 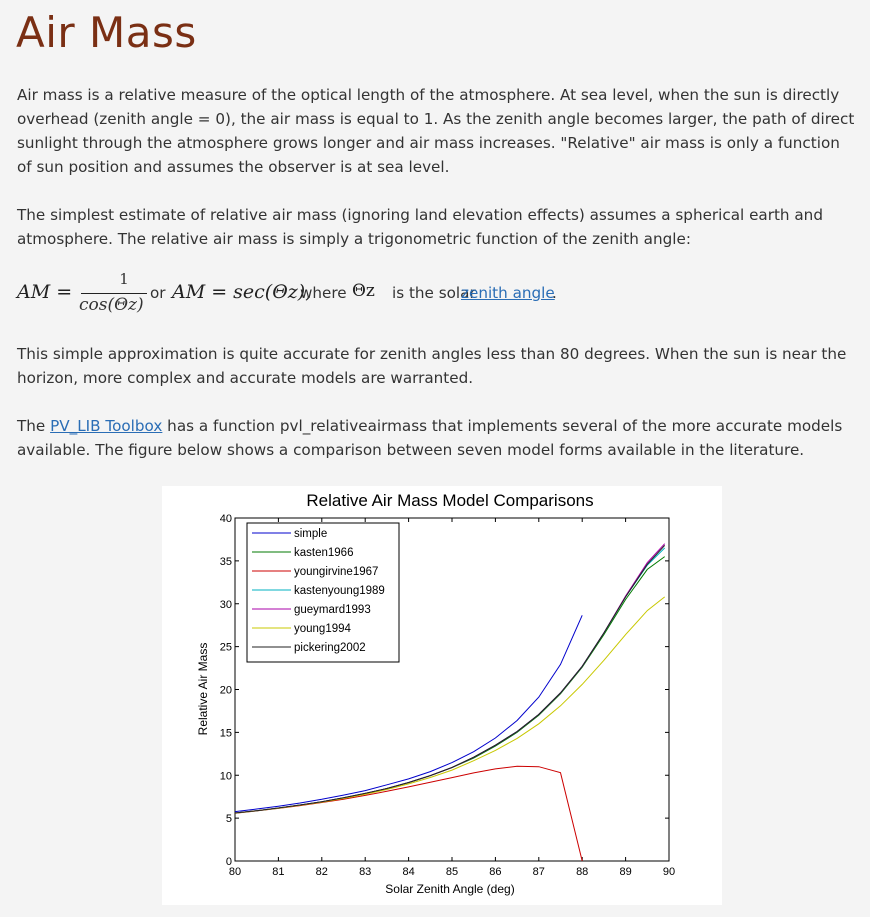 What do you see at coordinates (158, 293) in the screenshot?
I see `equation-or: or` at bounding box center [158, 293].